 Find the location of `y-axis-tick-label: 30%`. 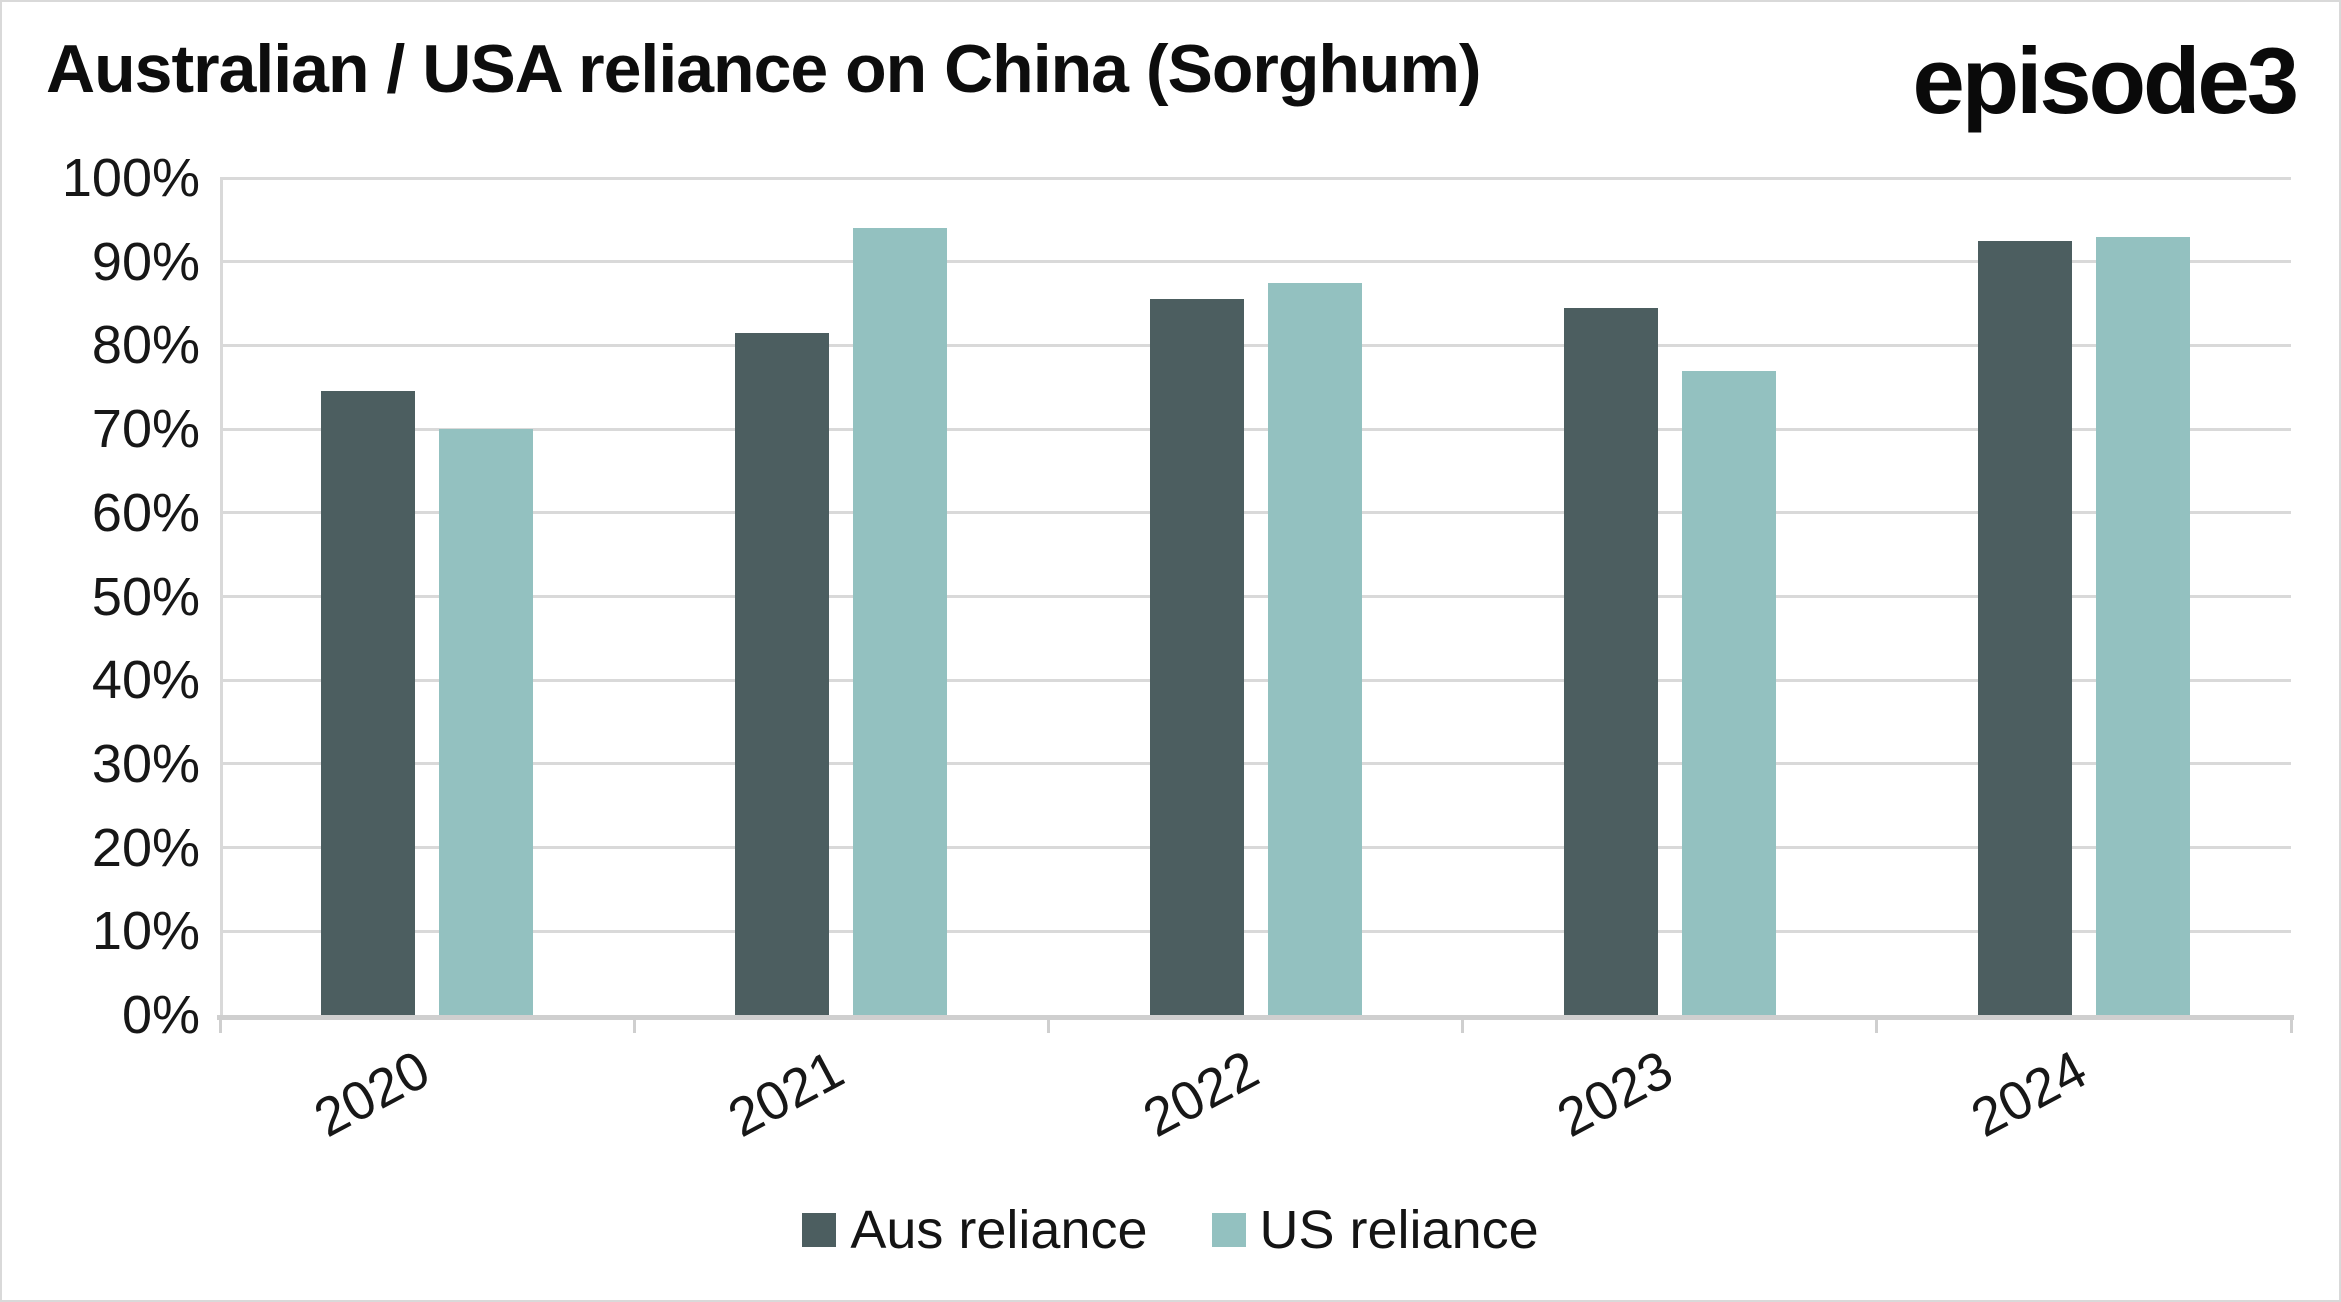

y-axis-tick-label: 30% is located at coordinates (145, 763).